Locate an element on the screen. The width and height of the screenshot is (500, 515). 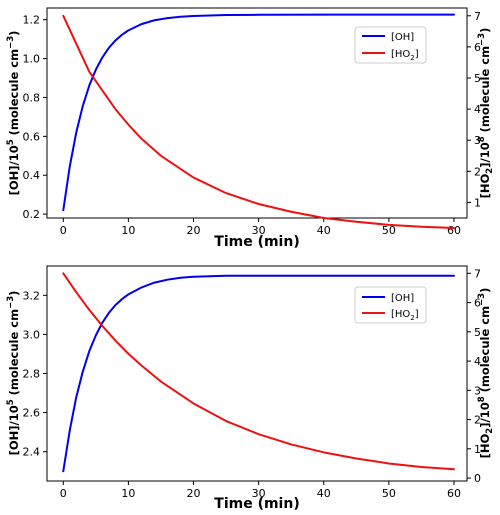
y-left-tick-label: 1.0 is located at coordinates (32, 59).